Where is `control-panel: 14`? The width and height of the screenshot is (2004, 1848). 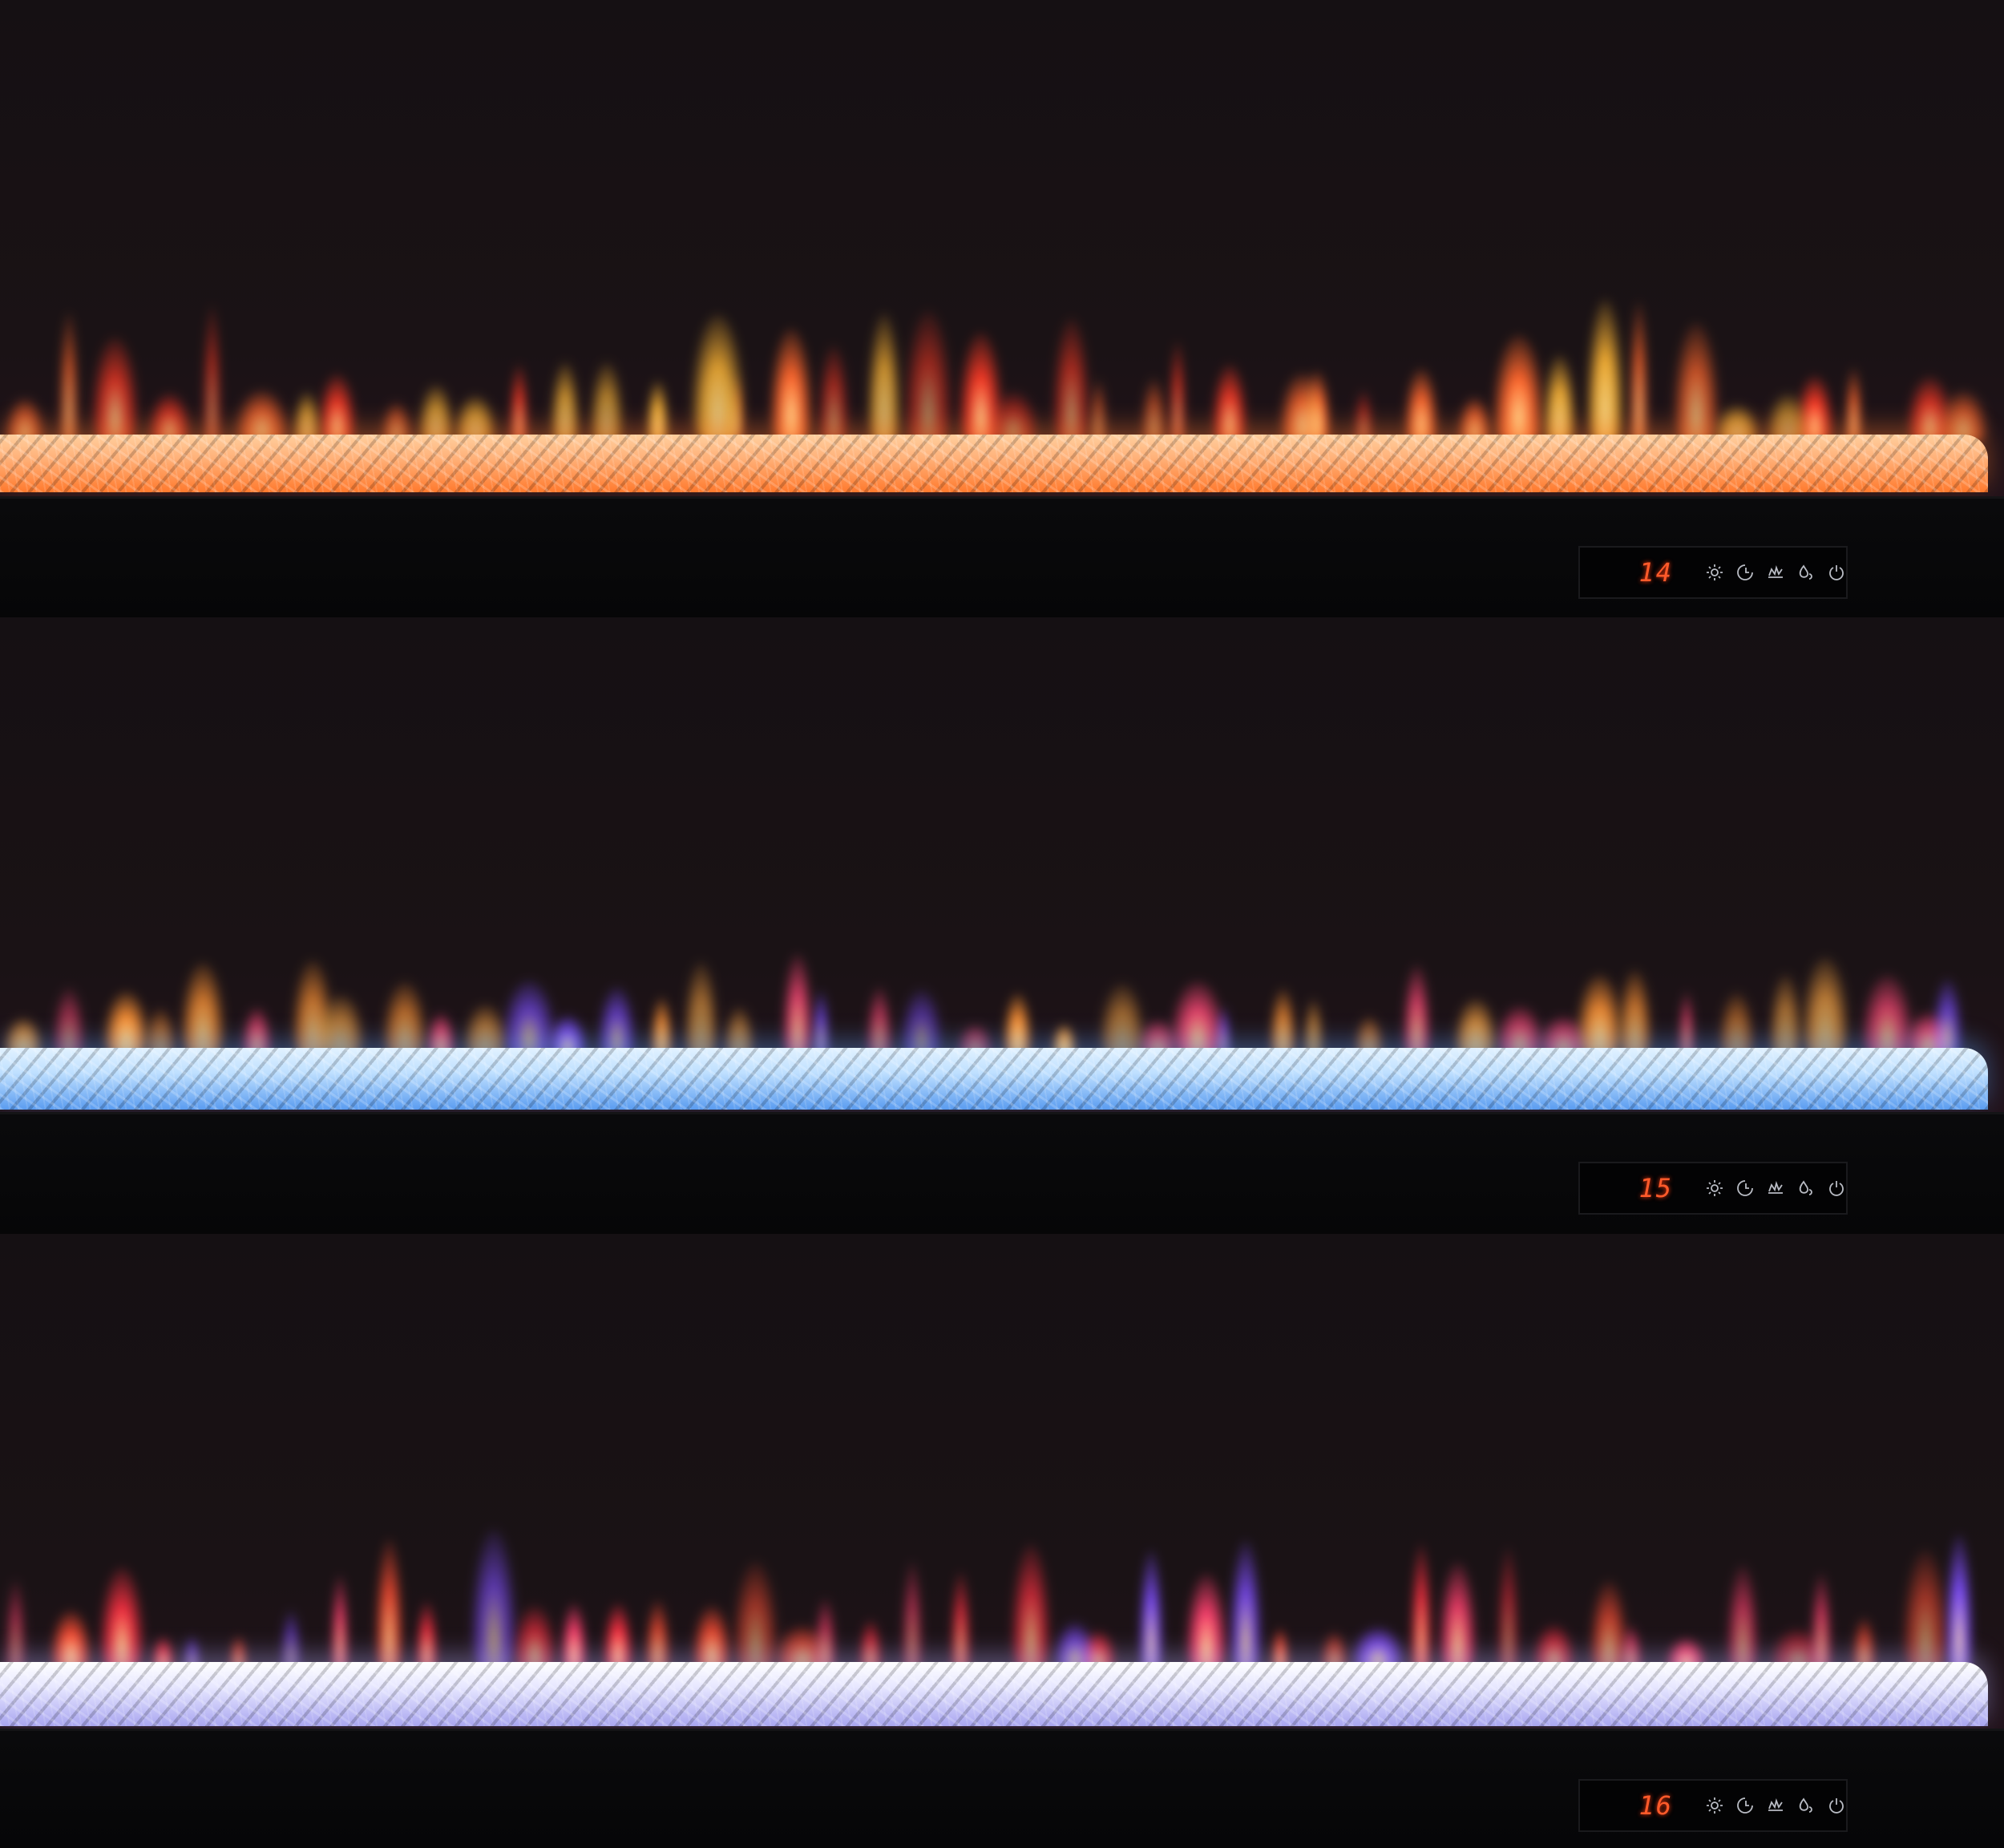 control-panel: 14 is located at coordinates (1713, 572).